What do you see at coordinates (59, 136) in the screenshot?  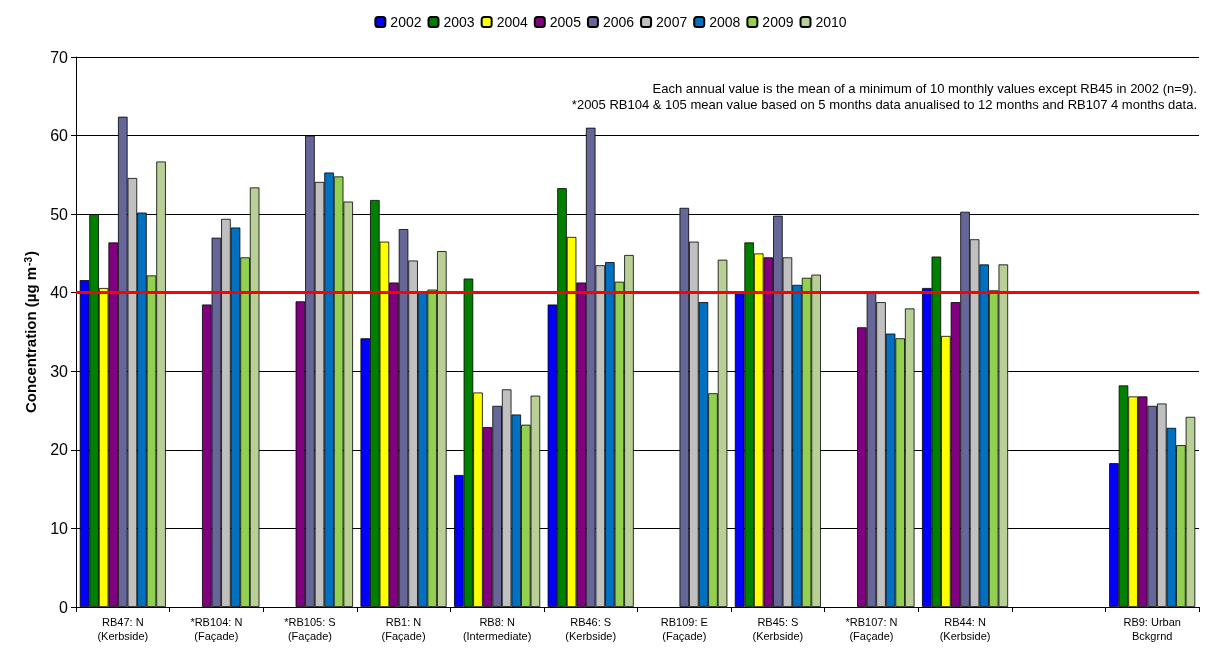 I see `y-tick-label: 60` at bounding box center [59, 136].